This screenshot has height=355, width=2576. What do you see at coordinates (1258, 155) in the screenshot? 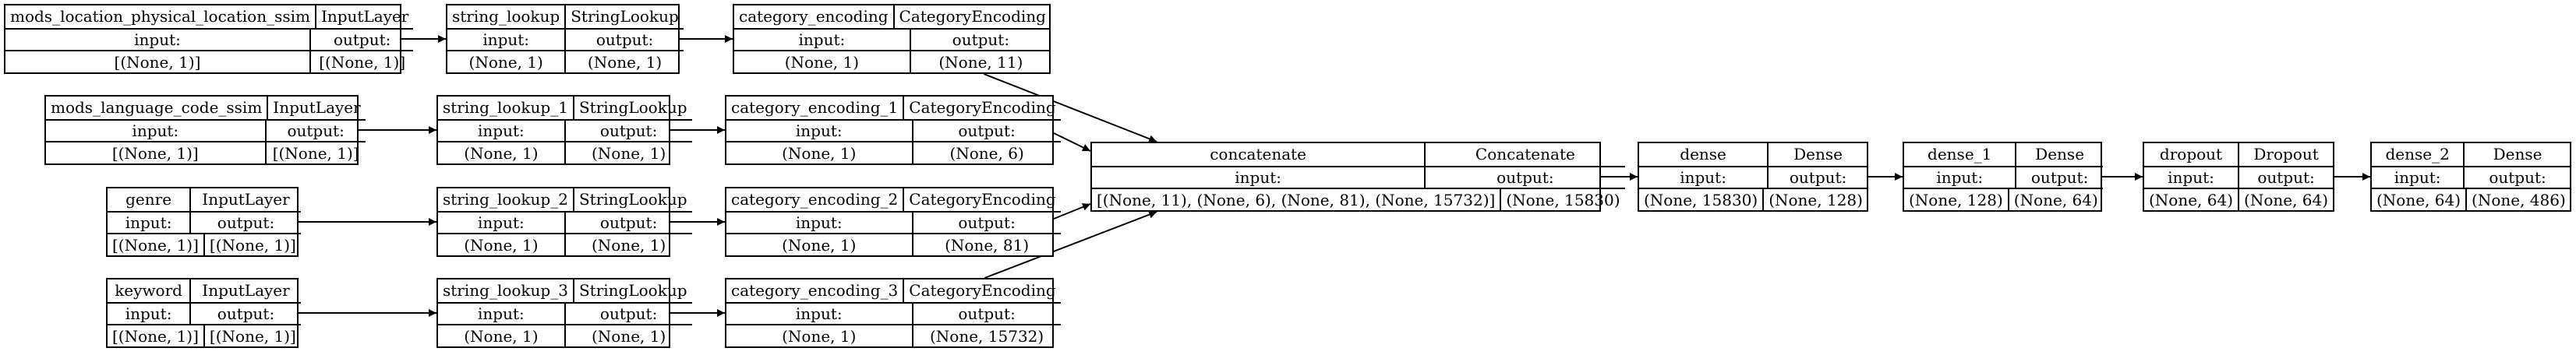
I see `layer-name: concatenate` at bounding box center [1258, 155].